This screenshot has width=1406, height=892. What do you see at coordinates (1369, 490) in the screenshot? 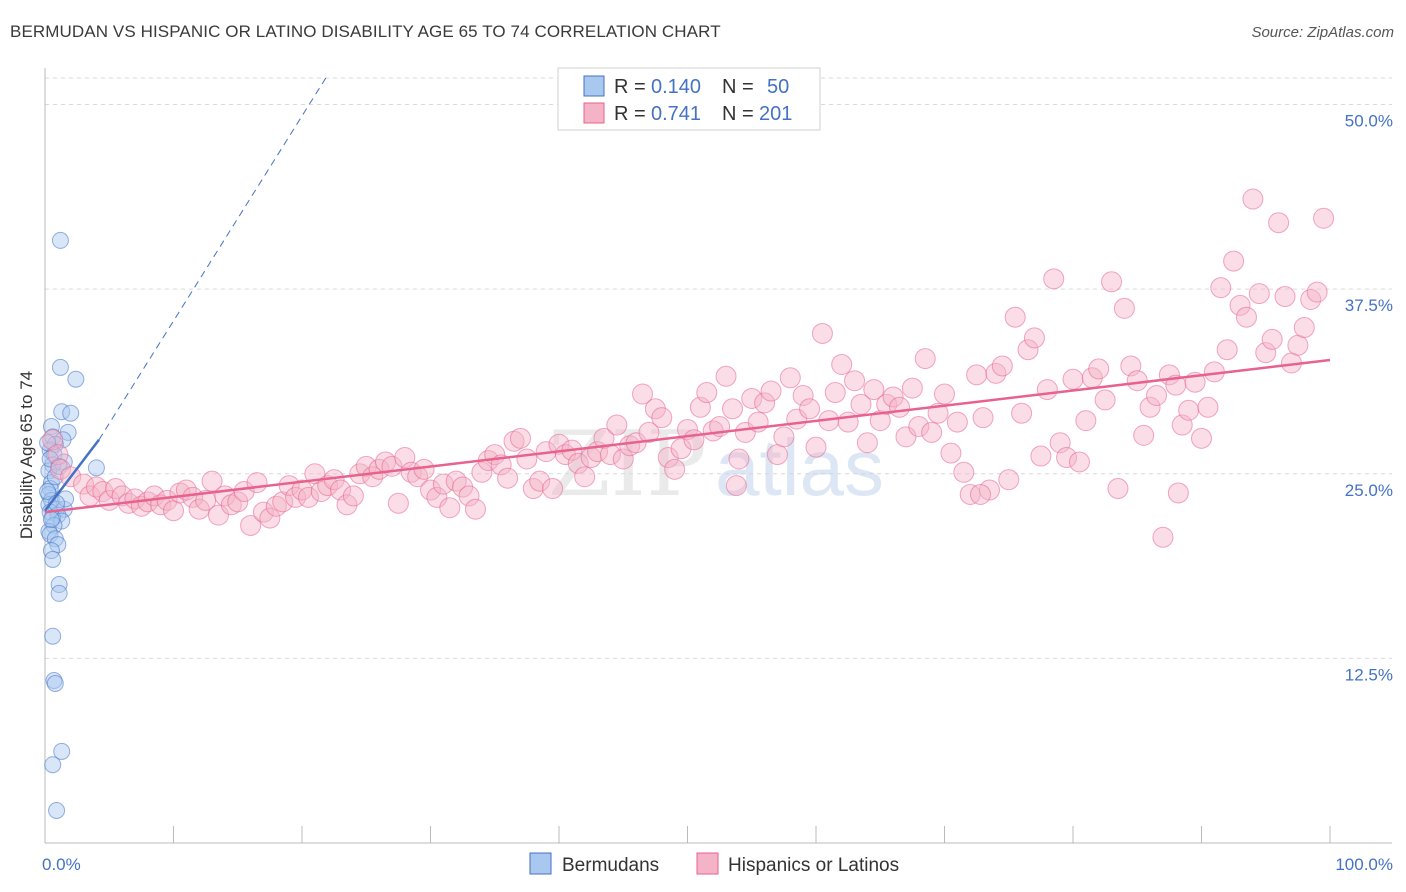
I see `y-tick-label: 25.0%` at bounding box center [1369, 490].